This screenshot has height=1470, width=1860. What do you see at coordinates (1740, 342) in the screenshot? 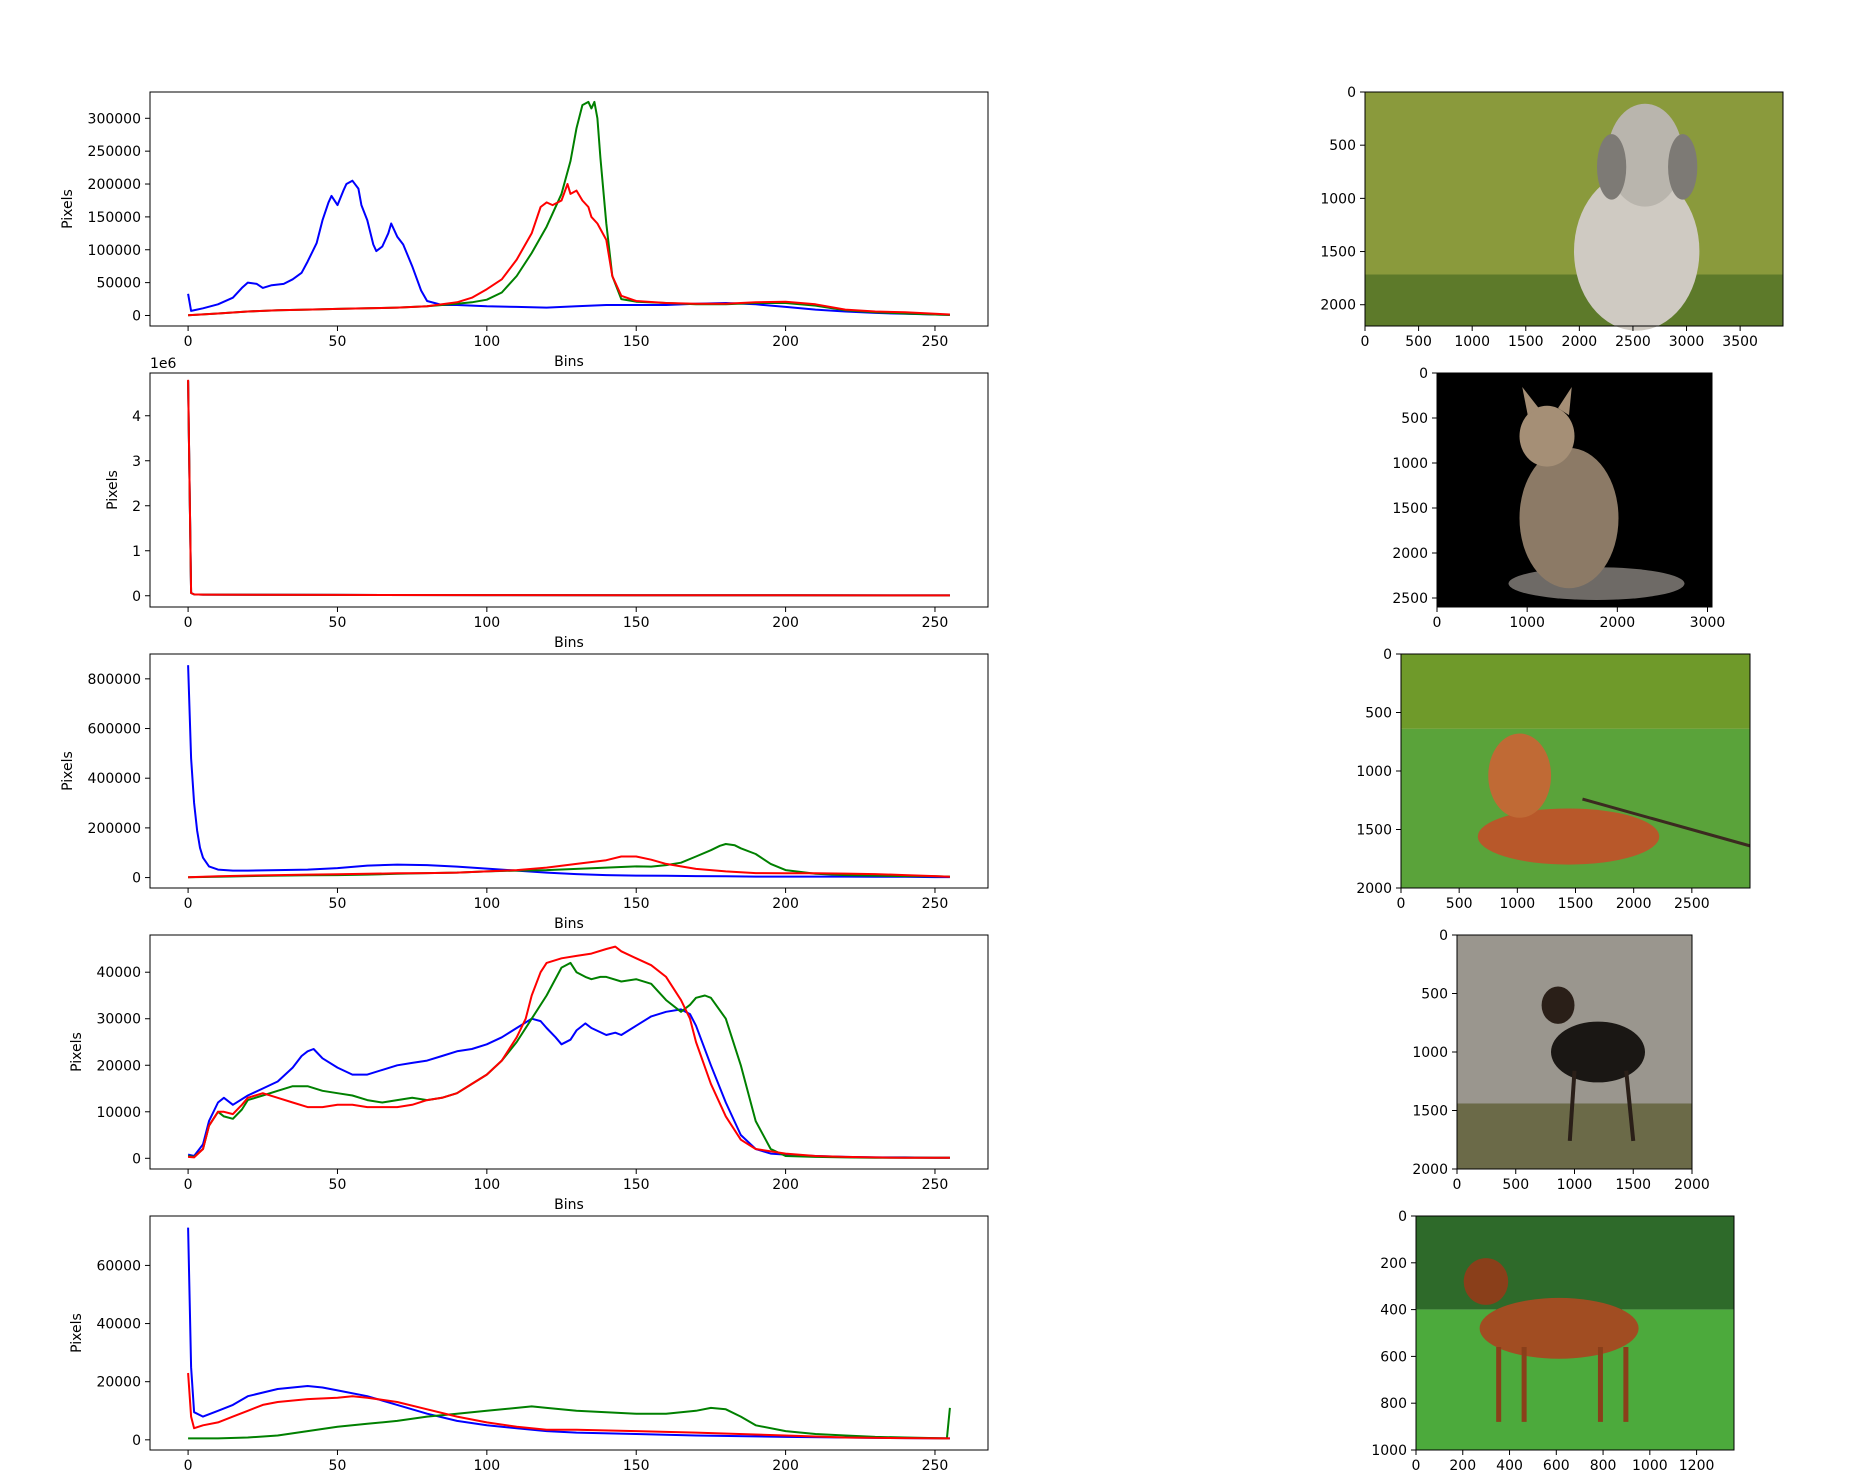
I see `x-tick-label: 3500` at bounding box center [1740, 342].